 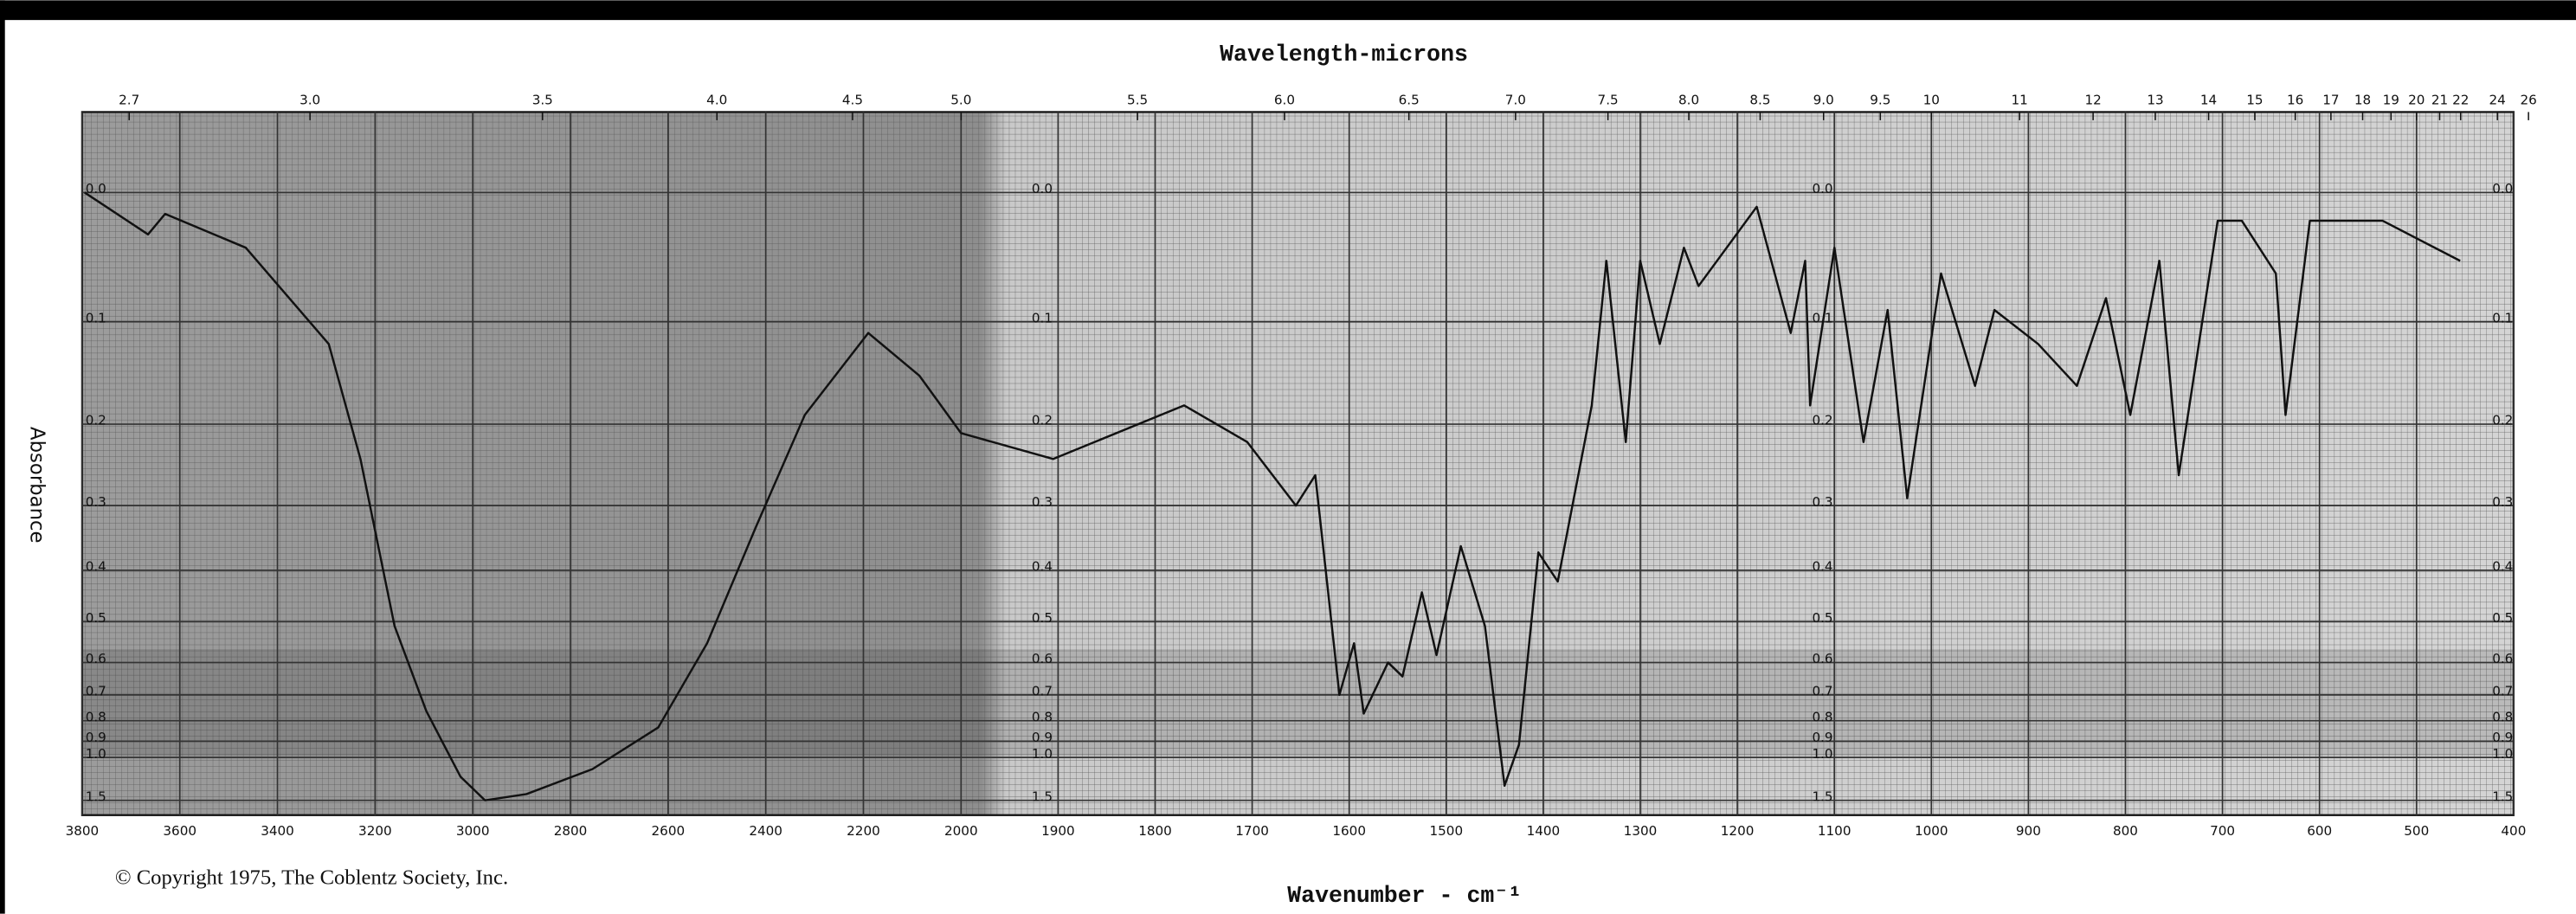 I want to click on x2-tick-label: 9.0, so click(x=1823, y=101).